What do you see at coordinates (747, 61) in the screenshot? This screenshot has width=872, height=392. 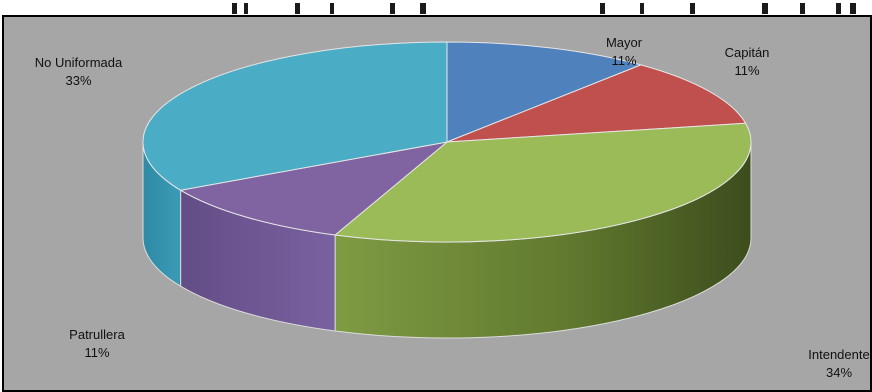 I see `data-label-capitan: Capitán 11%` at bounding box center [747, 61].